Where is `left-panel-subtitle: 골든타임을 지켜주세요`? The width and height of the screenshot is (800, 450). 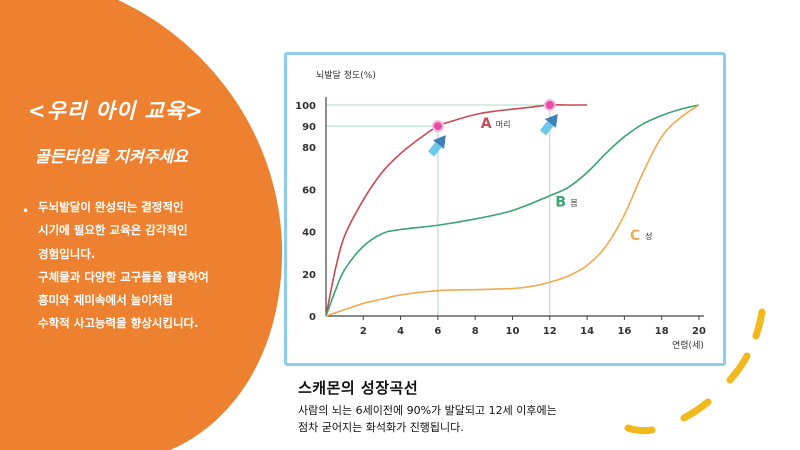
left-panel-subtitle: 골든타임을 지켜주세요 is located at coordinates (111, 156).